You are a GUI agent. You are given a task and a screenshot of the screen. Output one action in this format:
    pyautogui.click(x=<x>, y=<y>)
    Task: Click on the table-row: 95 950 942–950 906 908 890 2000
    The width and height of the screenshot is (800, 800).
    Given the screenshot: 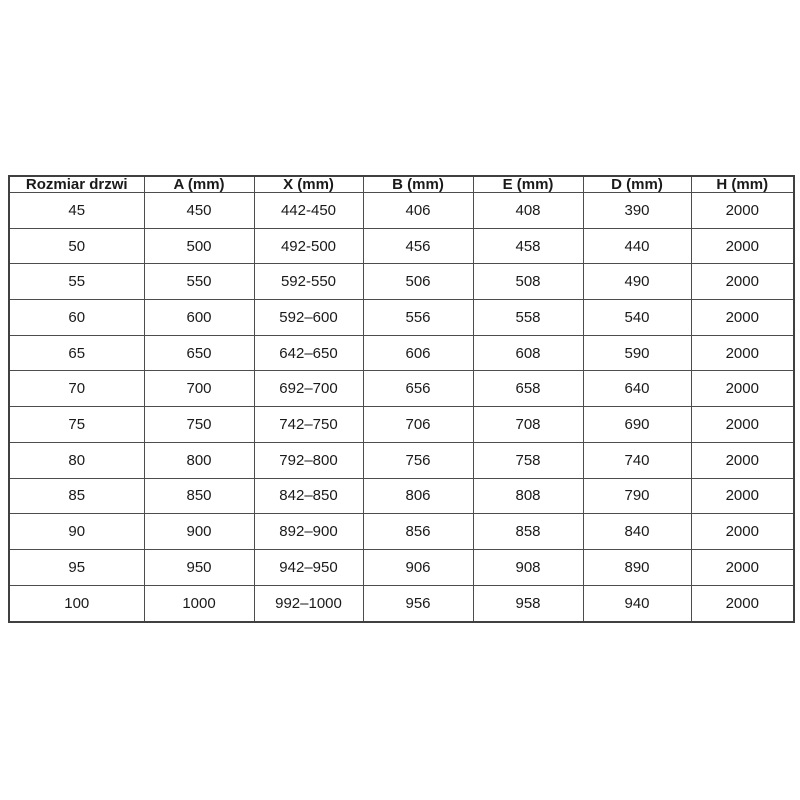 What is the action you would take?
    pyautogui.click(x=401, y=567)
    